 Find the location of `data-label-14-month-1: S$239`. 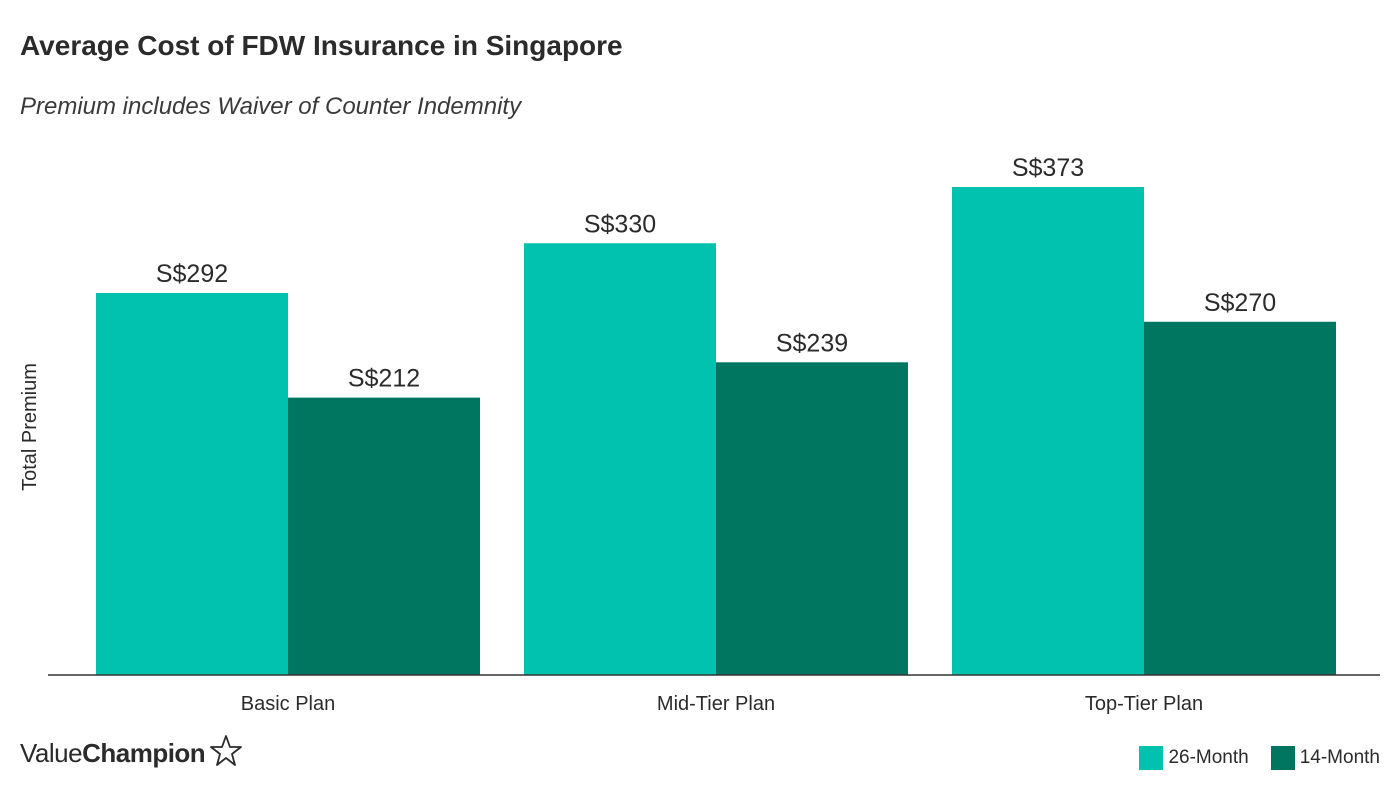

data-label-14-month-1: S$239 is located at coordinates (812, 343).